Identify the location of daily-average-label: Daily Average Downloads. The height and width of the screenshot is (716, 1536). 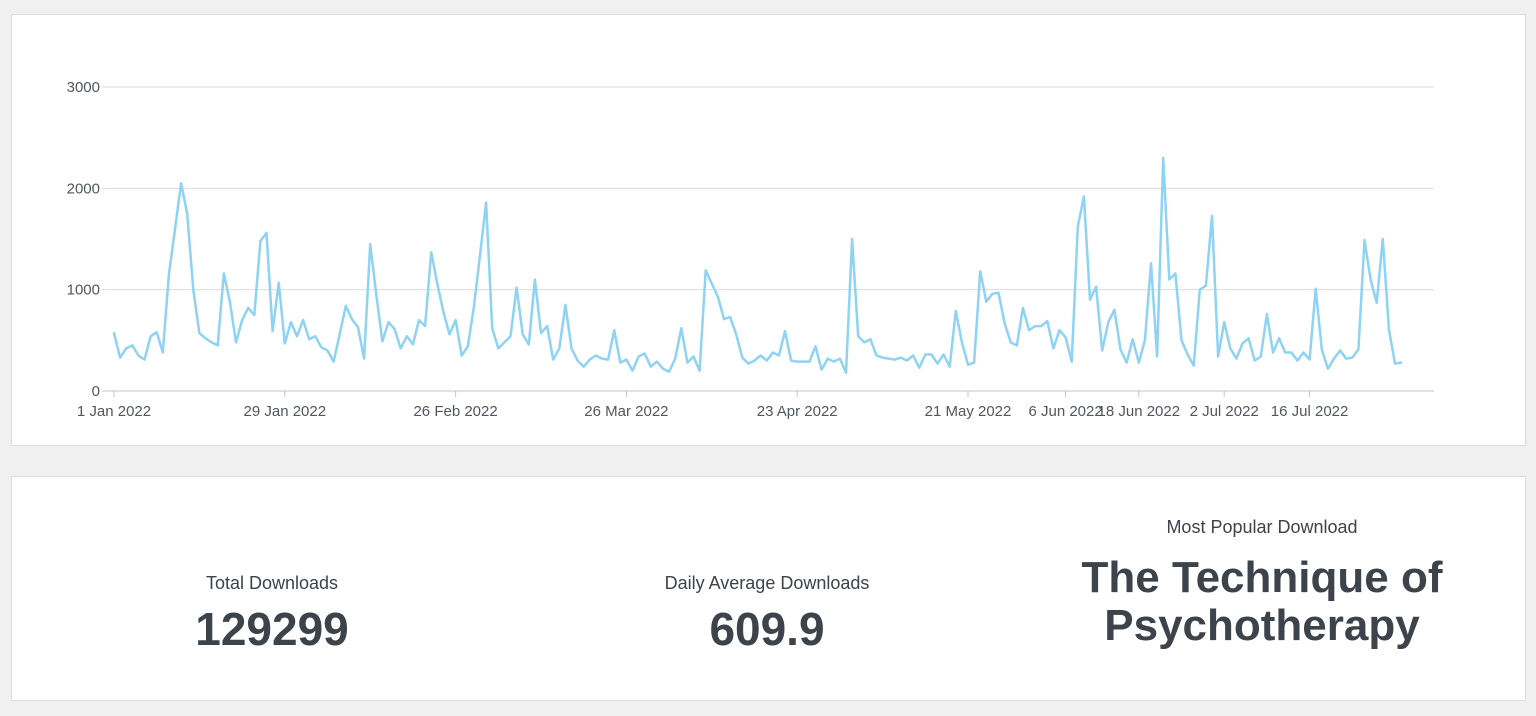
(767, 583).